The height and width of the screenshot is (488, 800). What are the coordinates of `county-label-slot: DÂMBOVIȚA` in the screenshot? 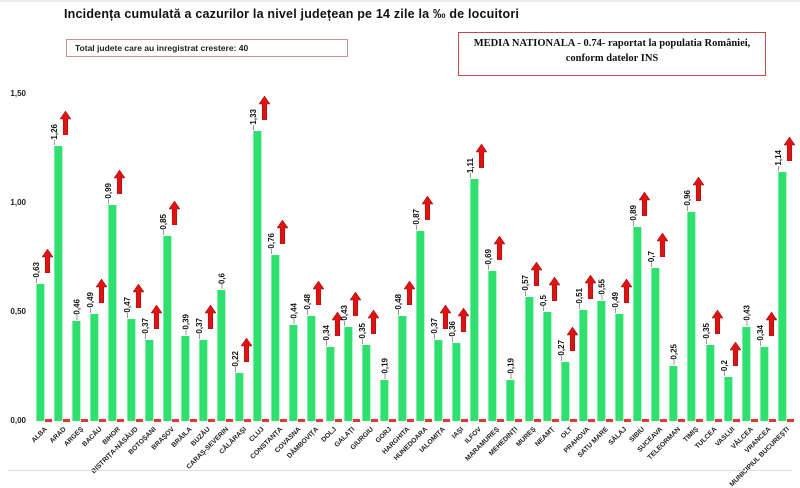 It's located at (303, 448).